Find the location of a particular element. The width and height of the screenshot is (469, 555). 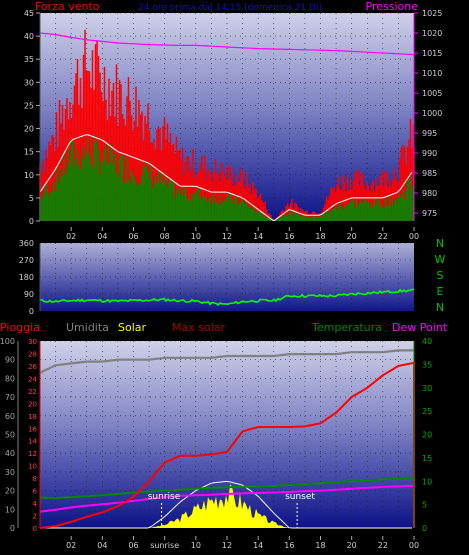

x-tick-label: 20 is located at coordinates (352, 545).